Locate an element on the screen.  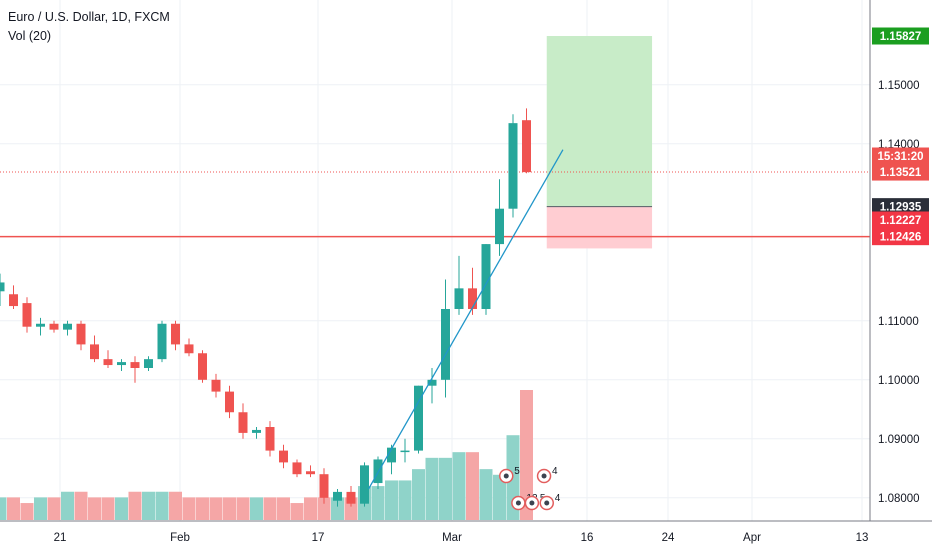
event-count: 5 is located at coordinates (517, 471).